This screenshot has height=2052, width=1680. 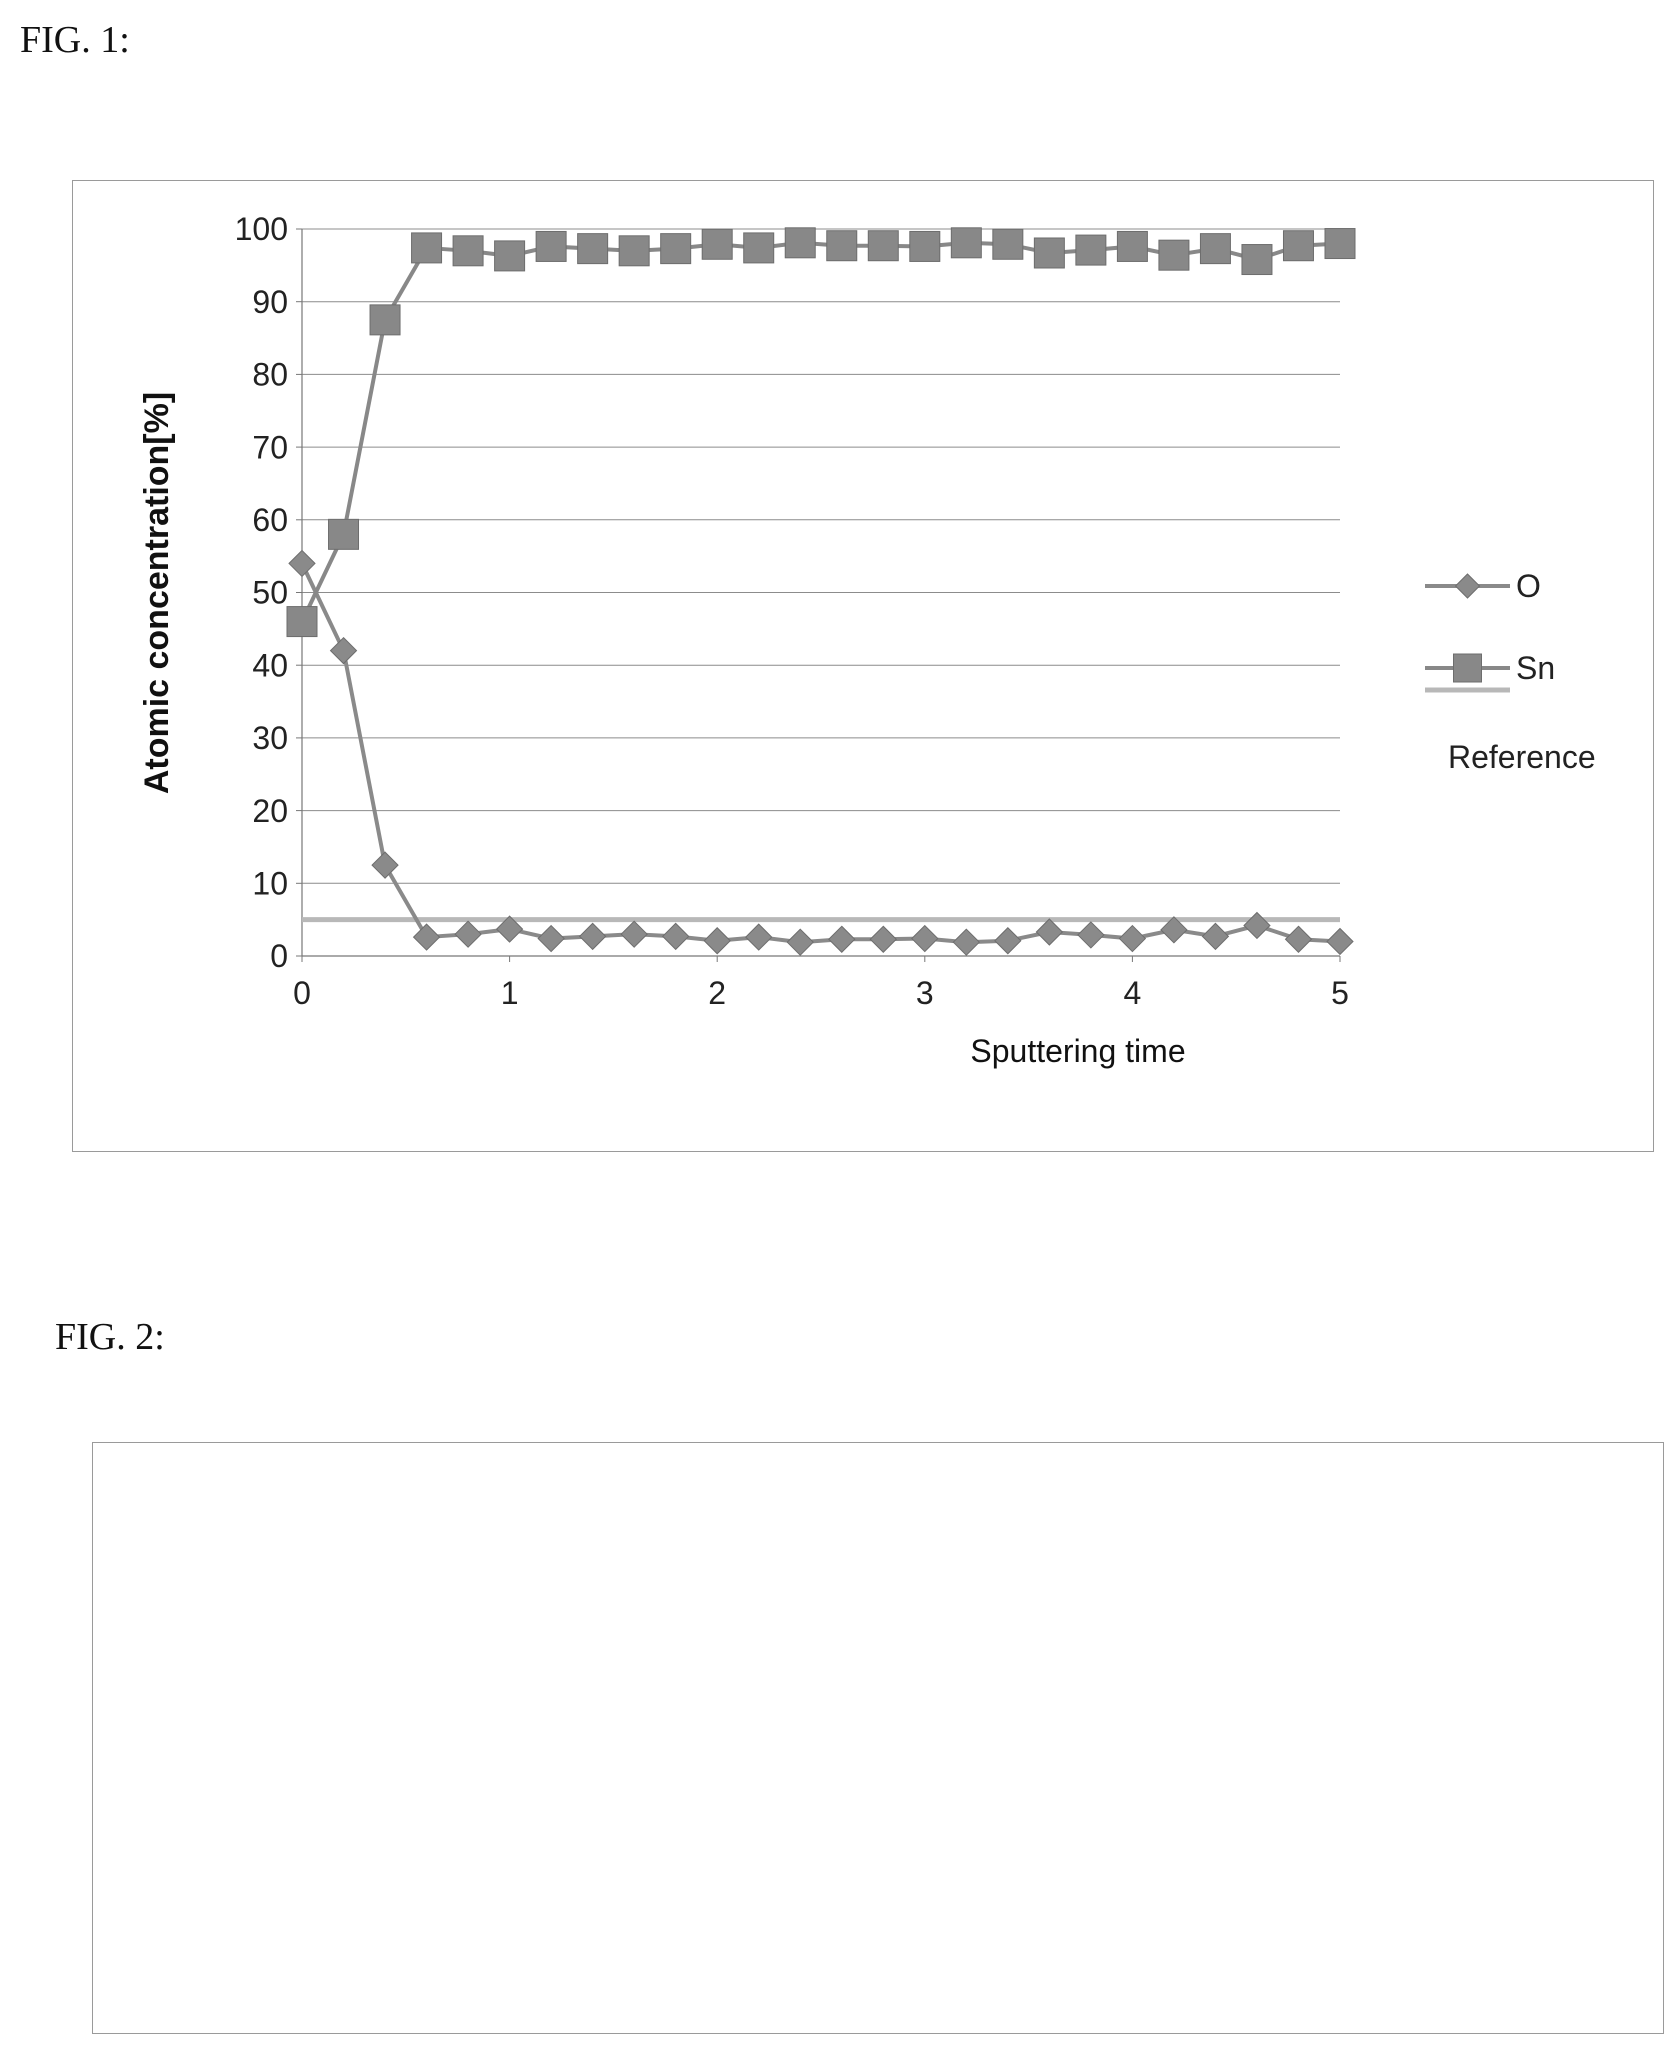 What do you see at coordinates (270, 593) in the screenshot?
I see `chart1-y-tick-label: 50` at bounding box center [270, 593].